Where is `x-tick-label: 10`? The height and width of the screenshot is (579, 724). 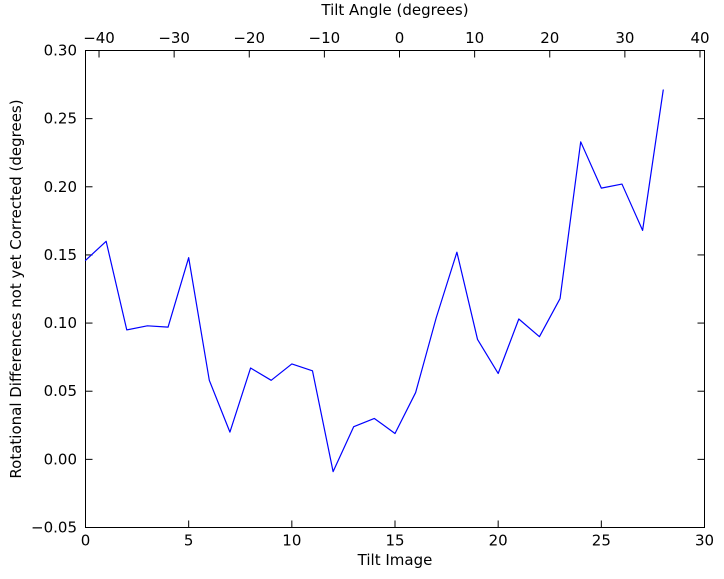
x-tick-label: 10 is located at coordinates (291, 541).